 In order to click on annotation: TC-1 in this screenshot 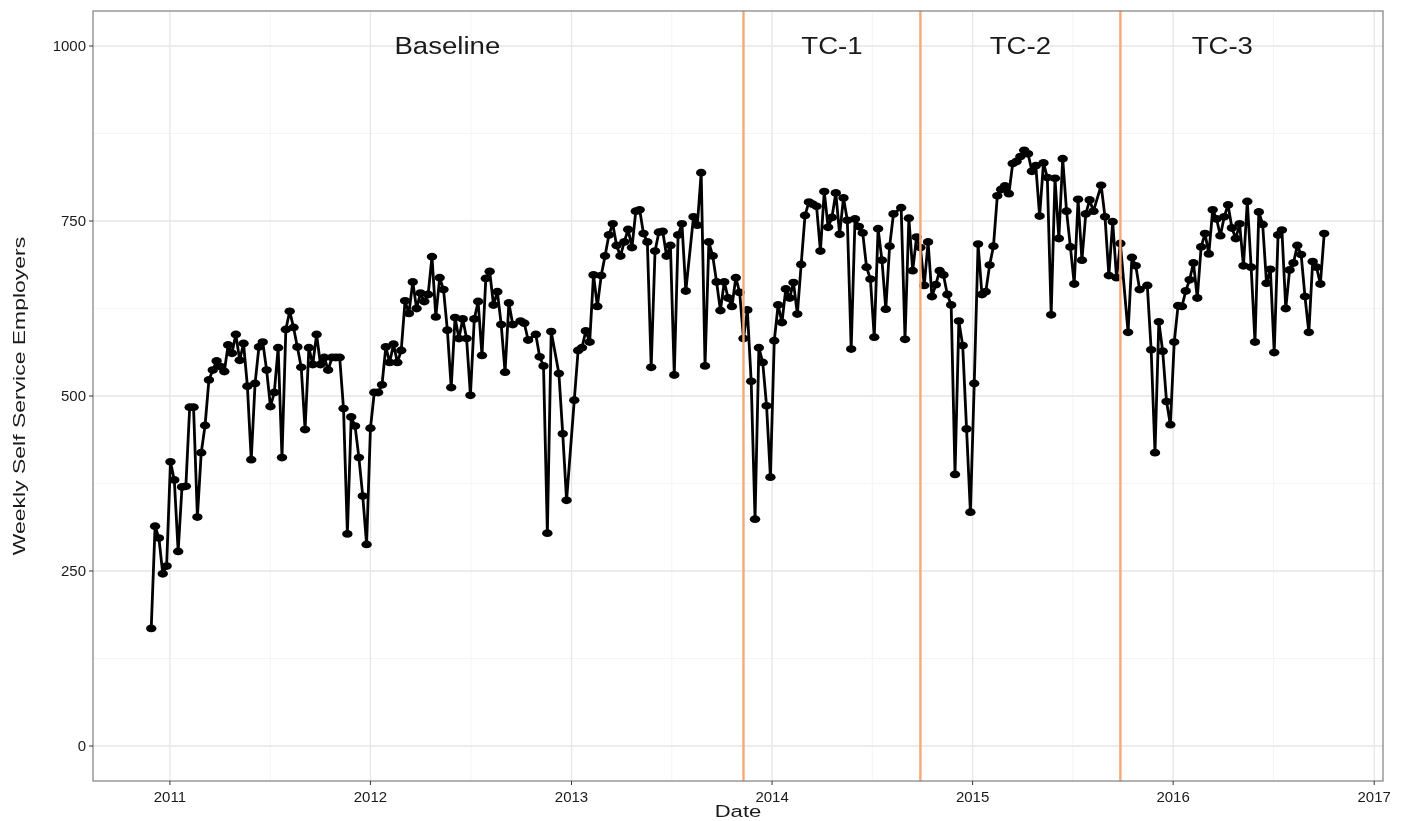, I will do `click(832, 45)`.